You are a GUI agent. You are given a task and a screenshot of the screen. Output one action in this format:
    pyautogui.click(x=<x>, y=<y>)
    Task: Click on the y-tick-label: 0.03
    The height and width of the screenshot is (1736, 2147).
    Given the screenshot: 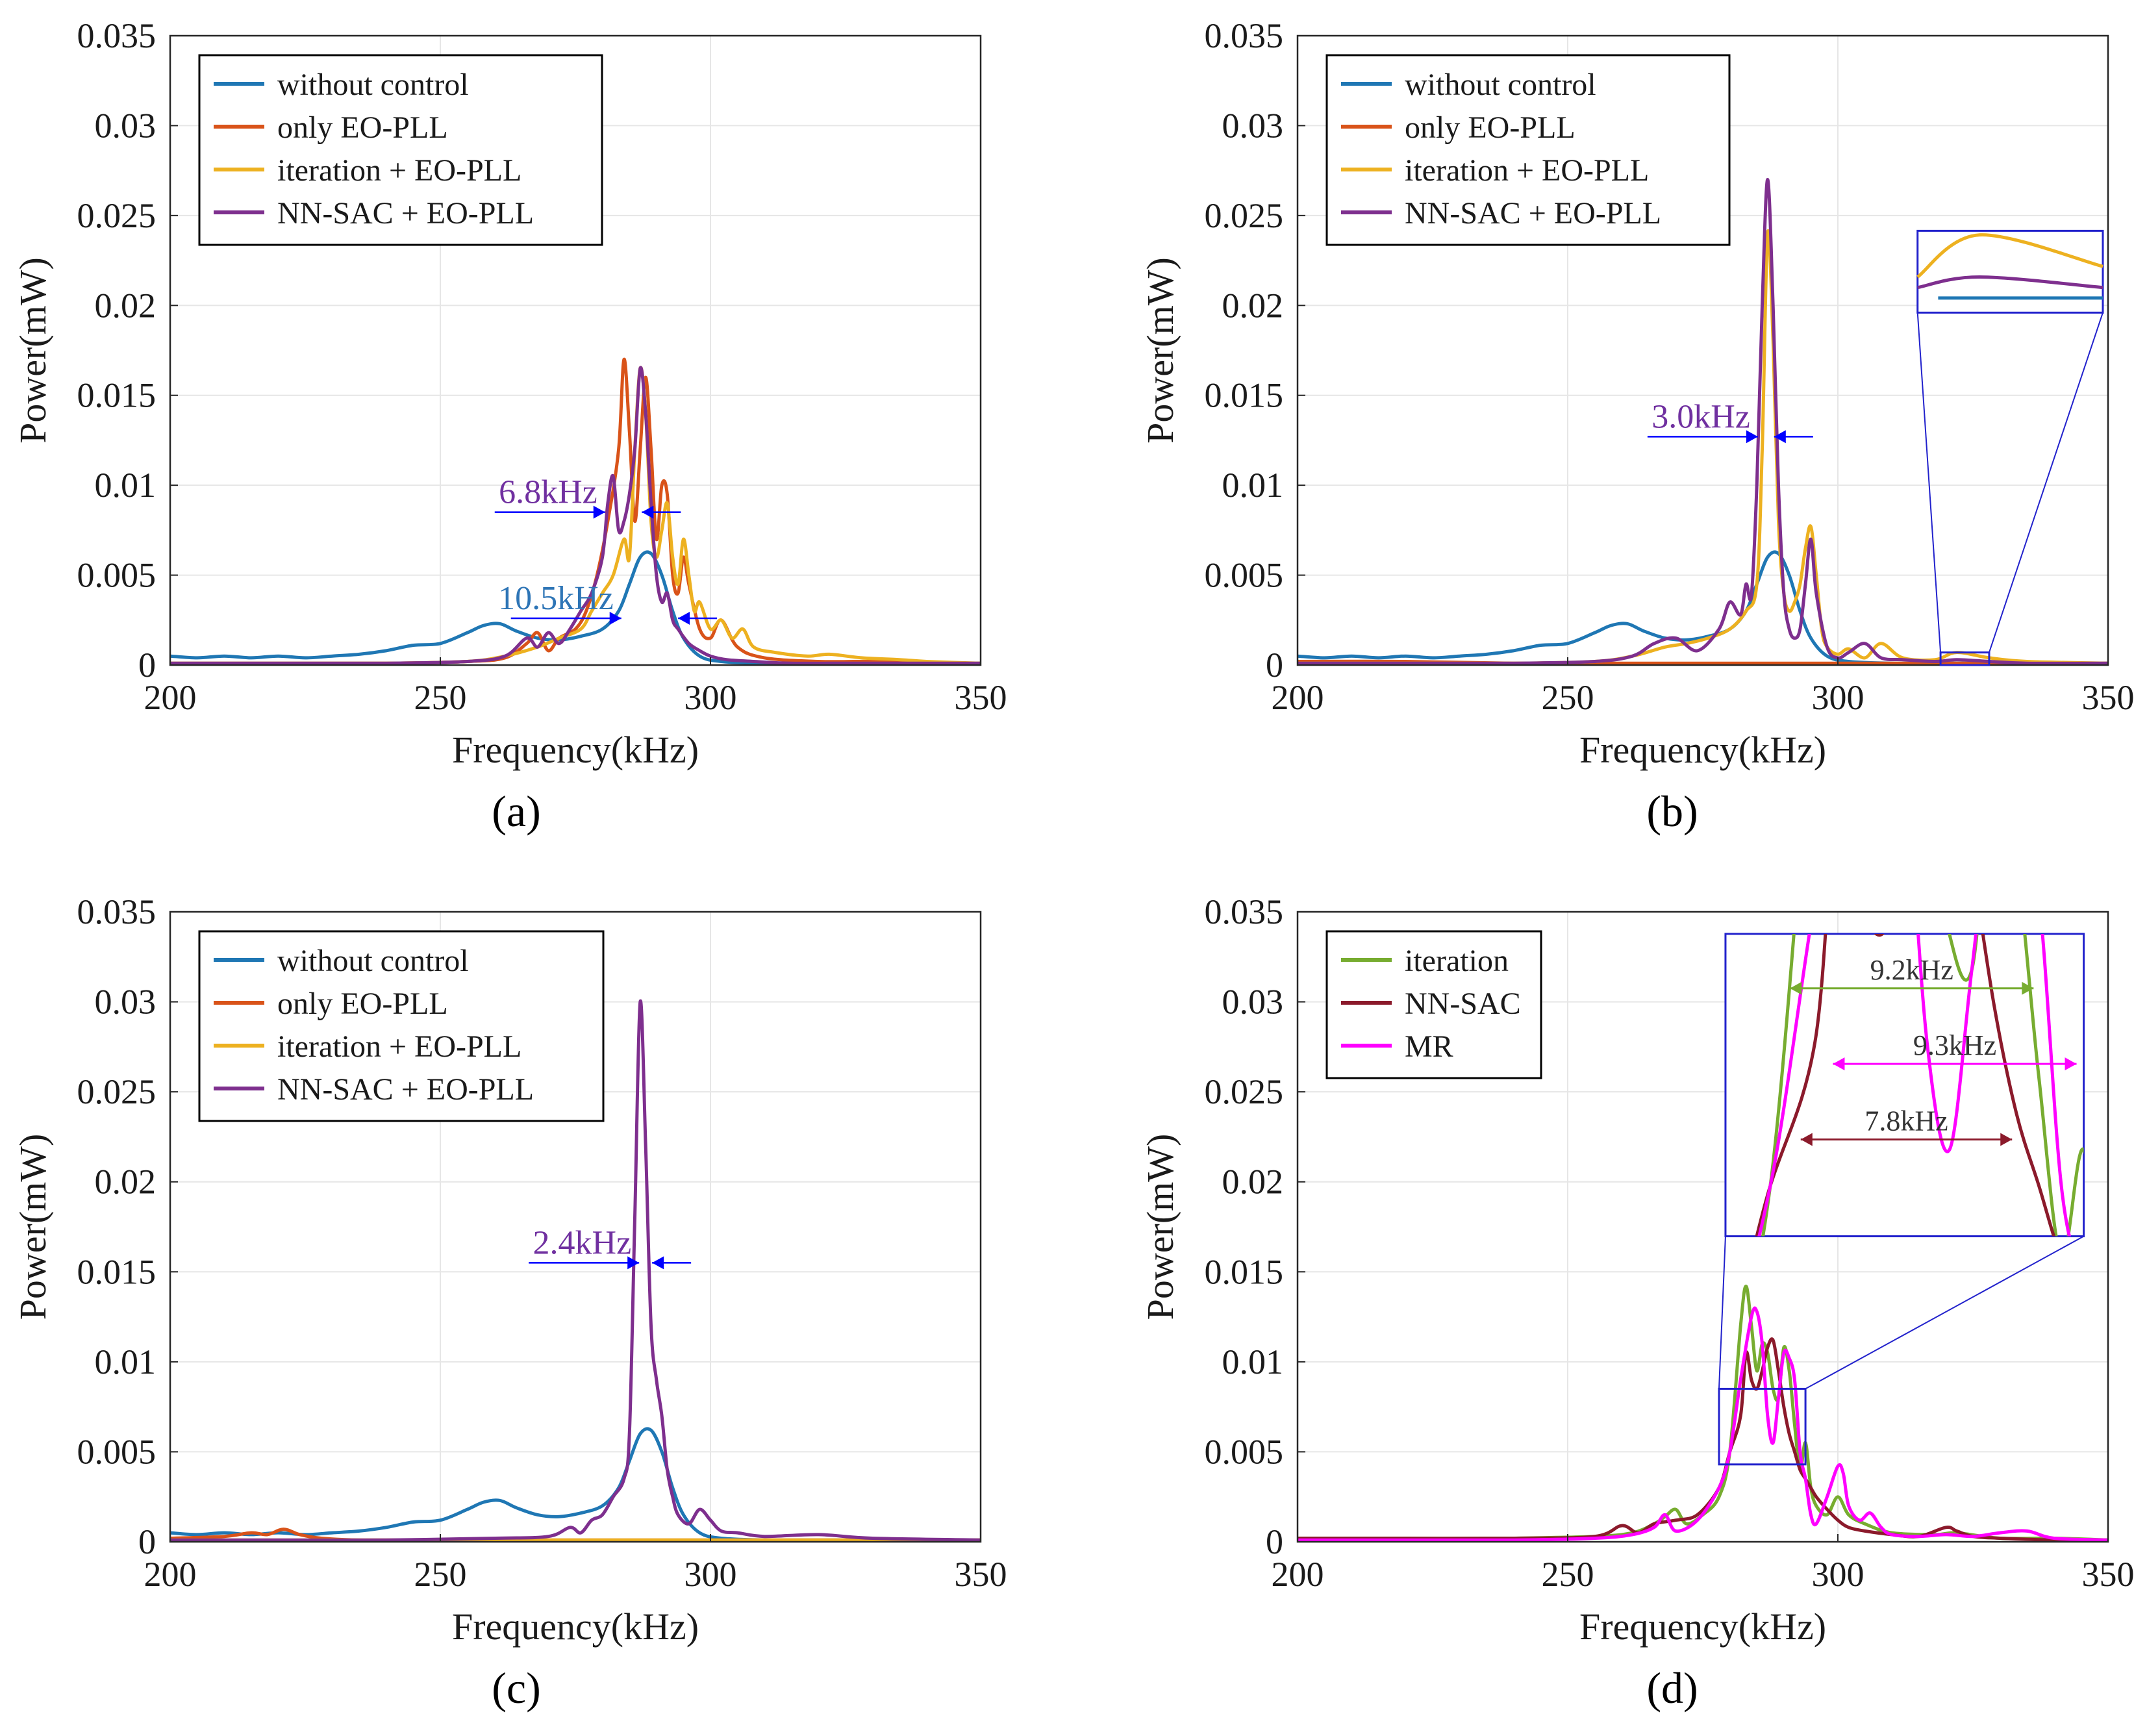 What is the action you would take?
    pyautogui.click(x=126, y=125)
    